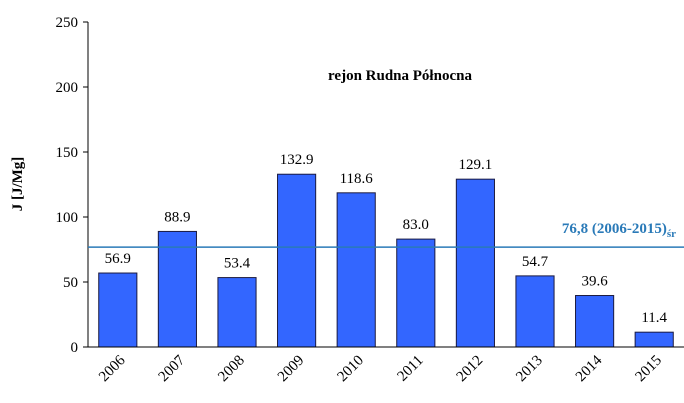  What do you see at coordinates (231, 369) in the screenshot?
I see `x-tick-label: 2008` at bounding box center [231, 369].